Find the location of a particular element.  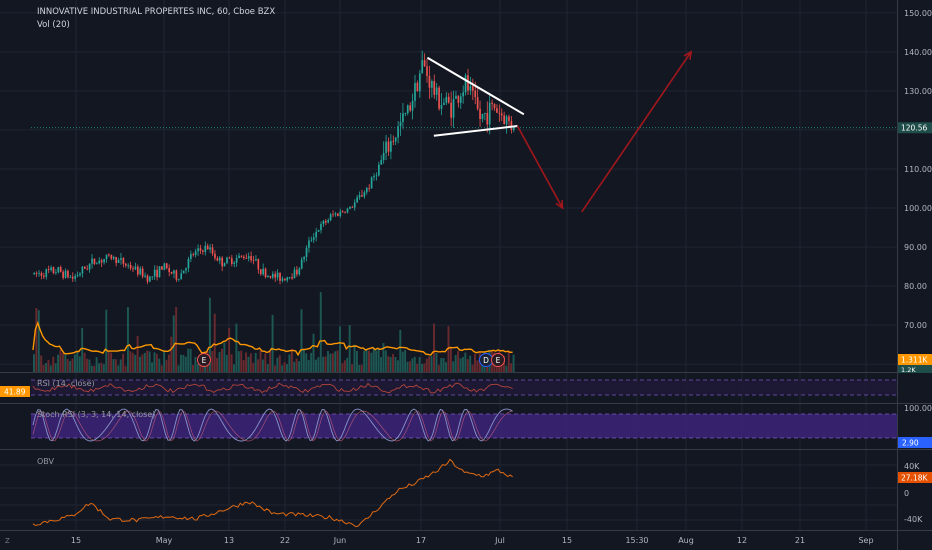

time-tick-label: Aug is located at coordinates (686, 540).